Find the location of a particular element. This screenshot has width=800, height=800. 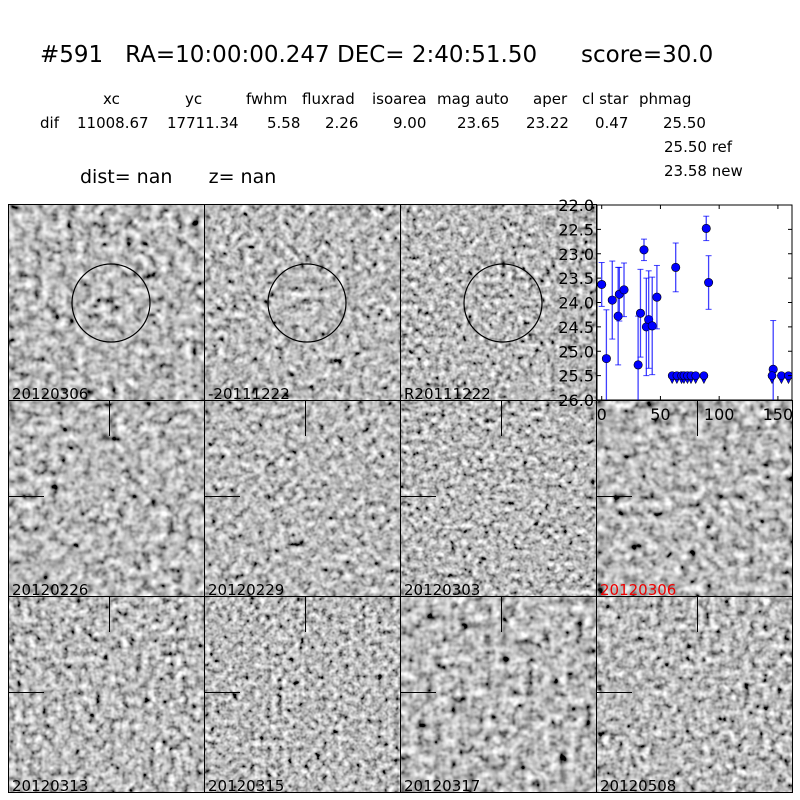

value-cl-star: 0.47 is located at coordinates (612, 123).